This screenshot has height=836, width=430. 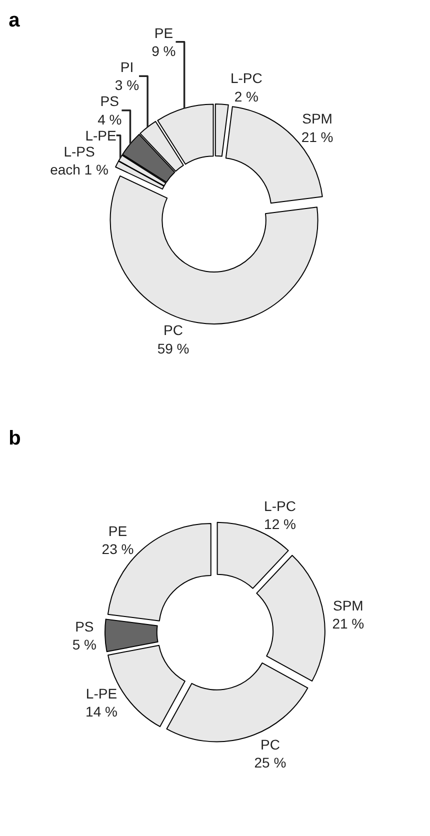 What do you see at coordinates (14, 21) in the screenshot?
I see `chart-title: a` at bounding box center [14, 21].